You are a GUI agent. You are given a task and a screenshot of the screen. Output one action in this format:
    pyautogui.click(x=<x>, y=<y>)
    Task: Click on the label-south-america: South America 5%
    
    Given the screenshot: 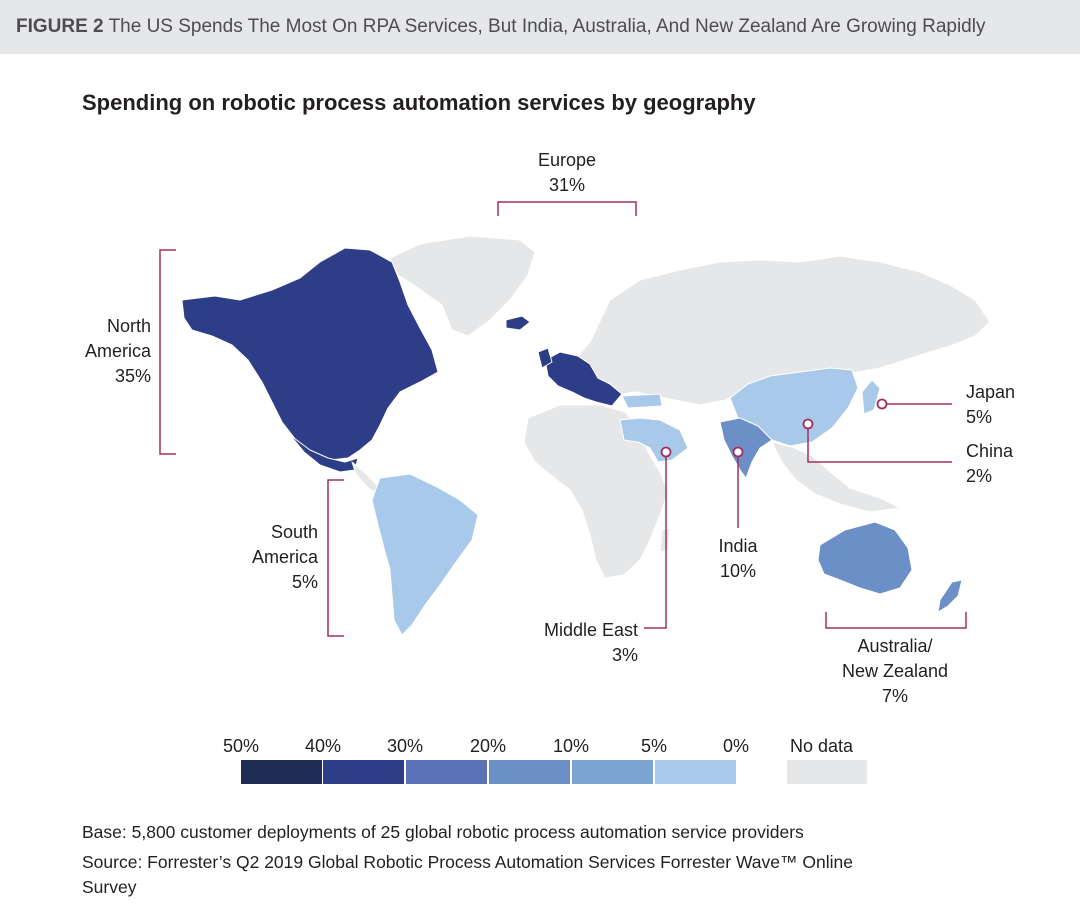 What is the action you would take?
    pyautogui.click(x=268, y=557)
    